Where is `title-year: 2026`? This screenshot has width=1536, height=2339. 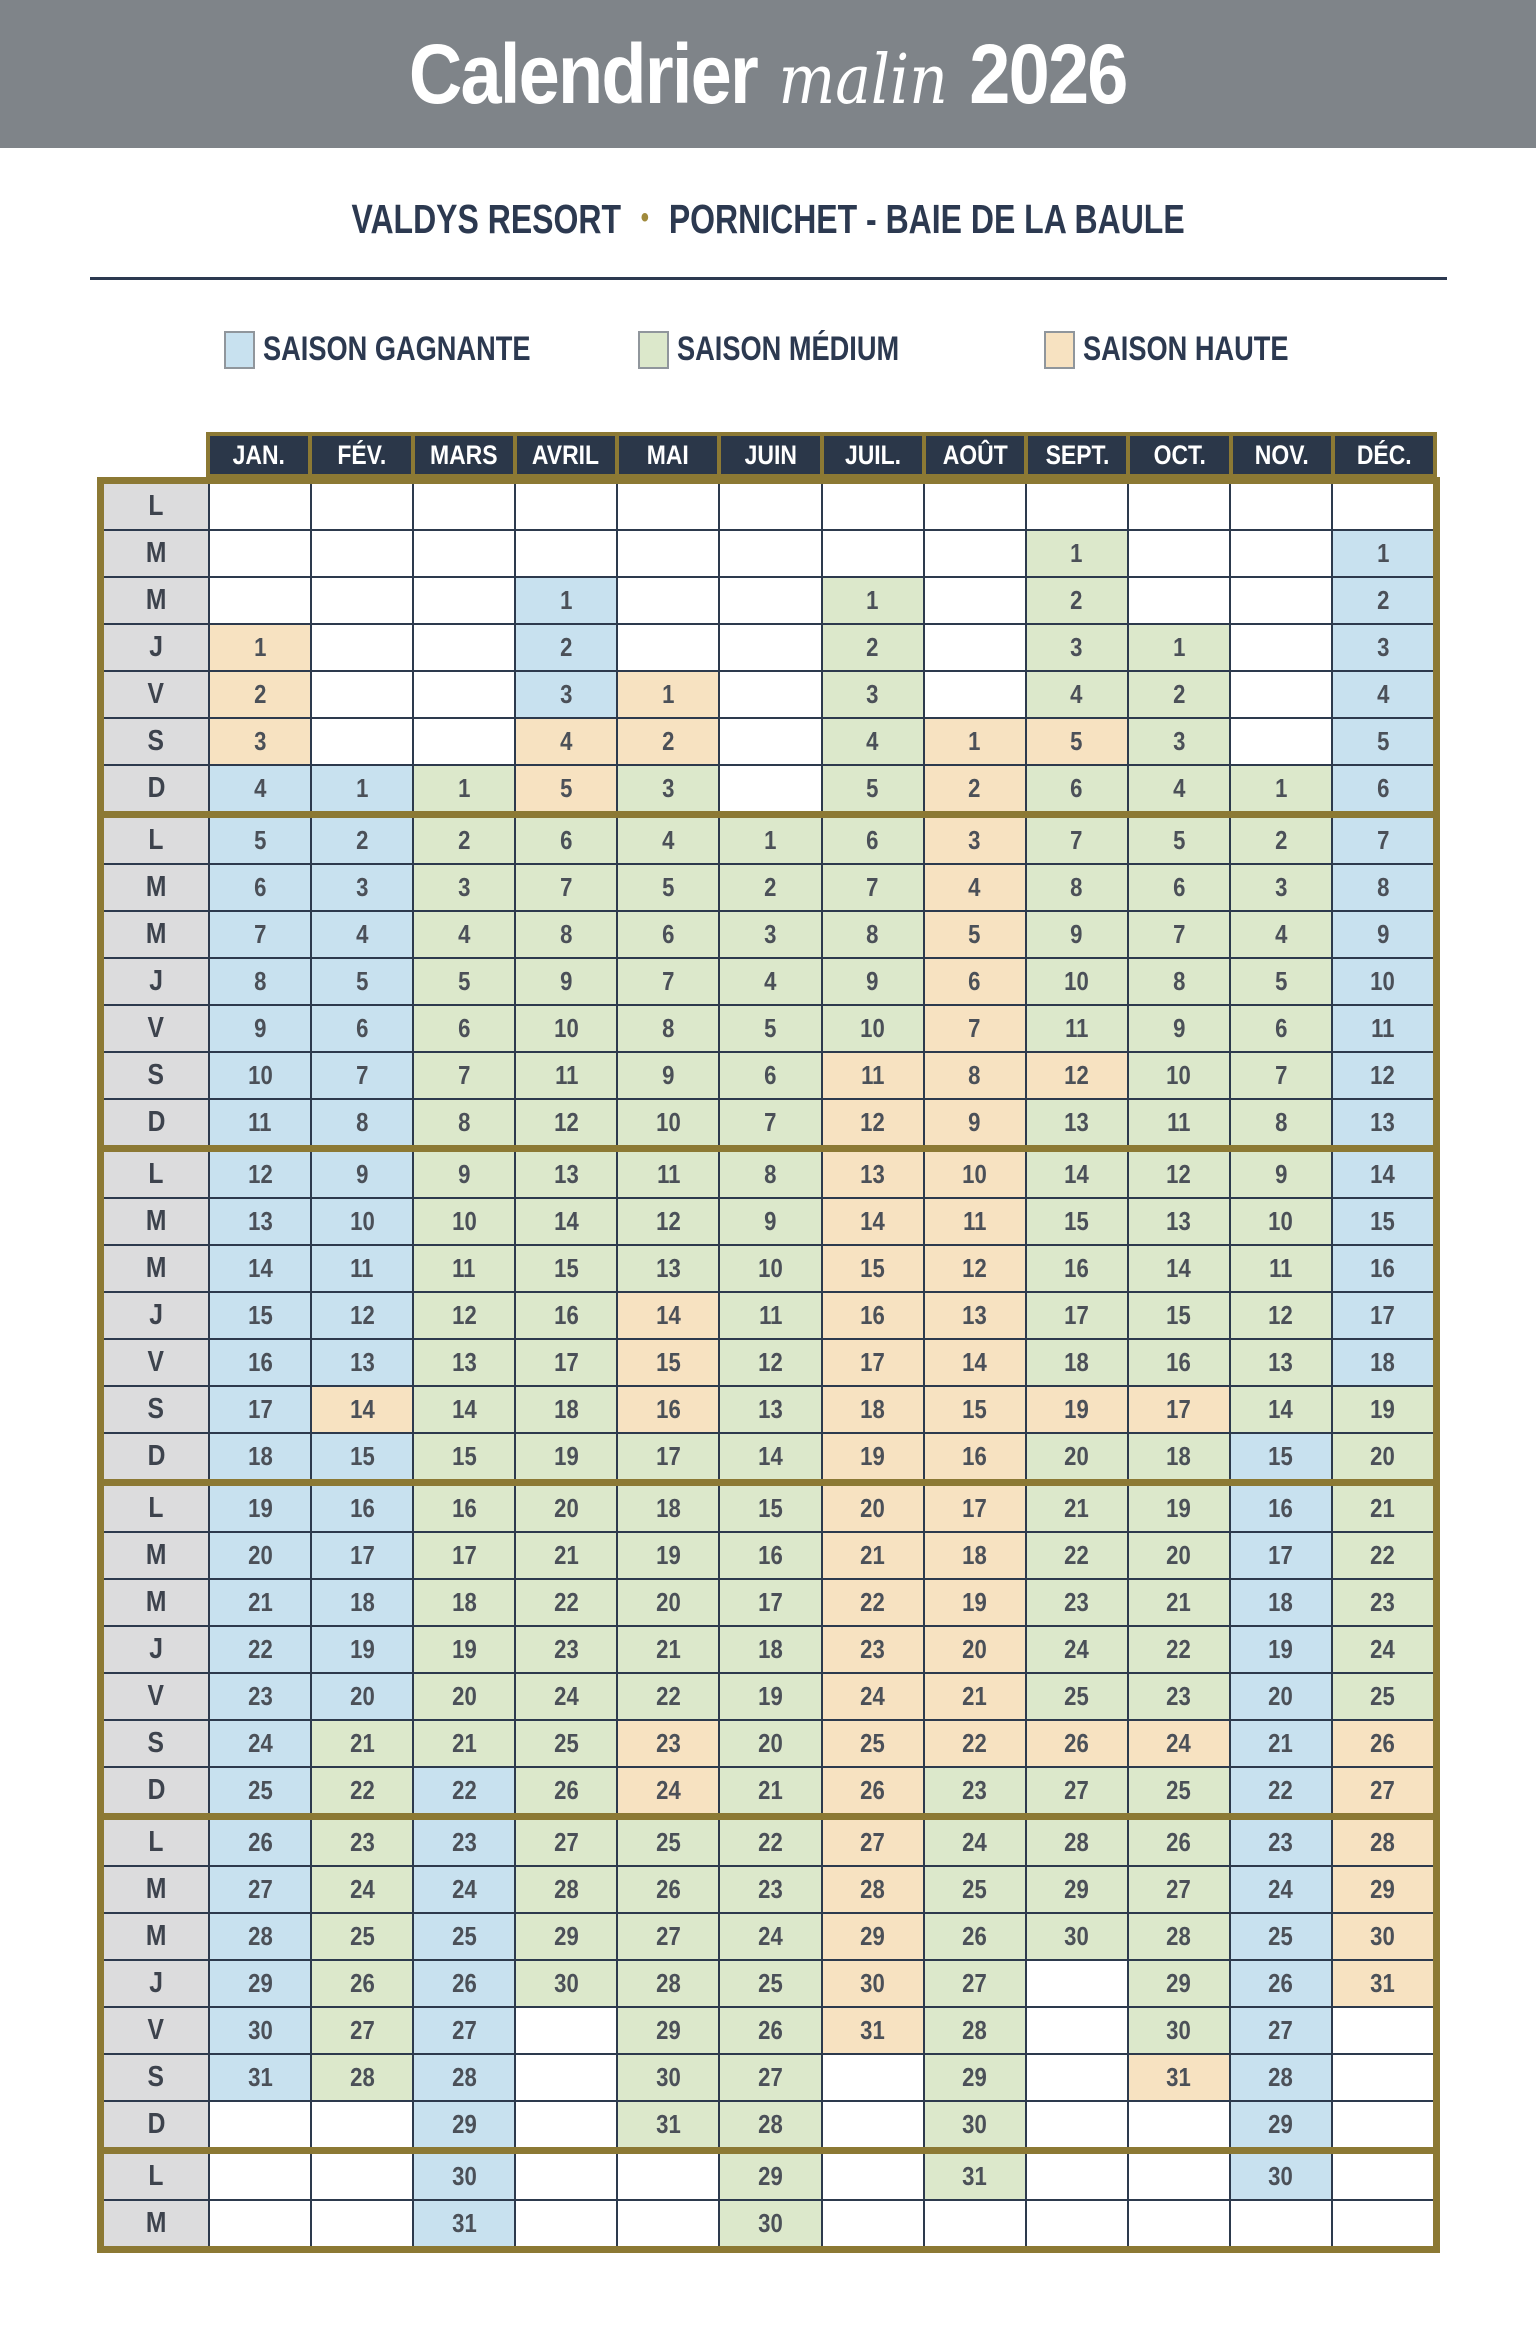
title-year: 2026 is located at coordinates (1048, 73).